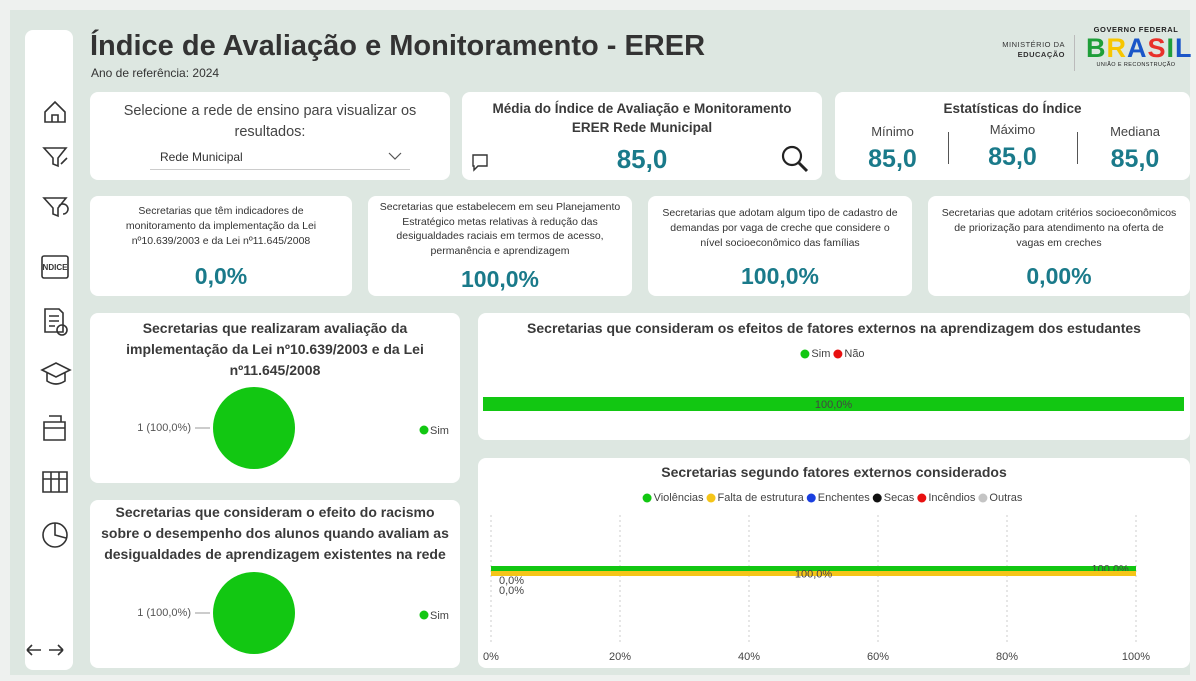 This screenshot has width=1196, height=681. I want to click on index-icon-label: NDICE, so click(56, 267).